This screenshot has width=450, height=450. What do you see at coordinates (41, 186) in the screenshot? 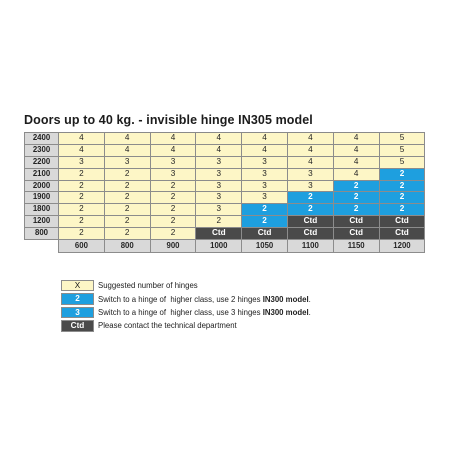
I see `row-header-height: 2000` at bounding box center [41, 186].